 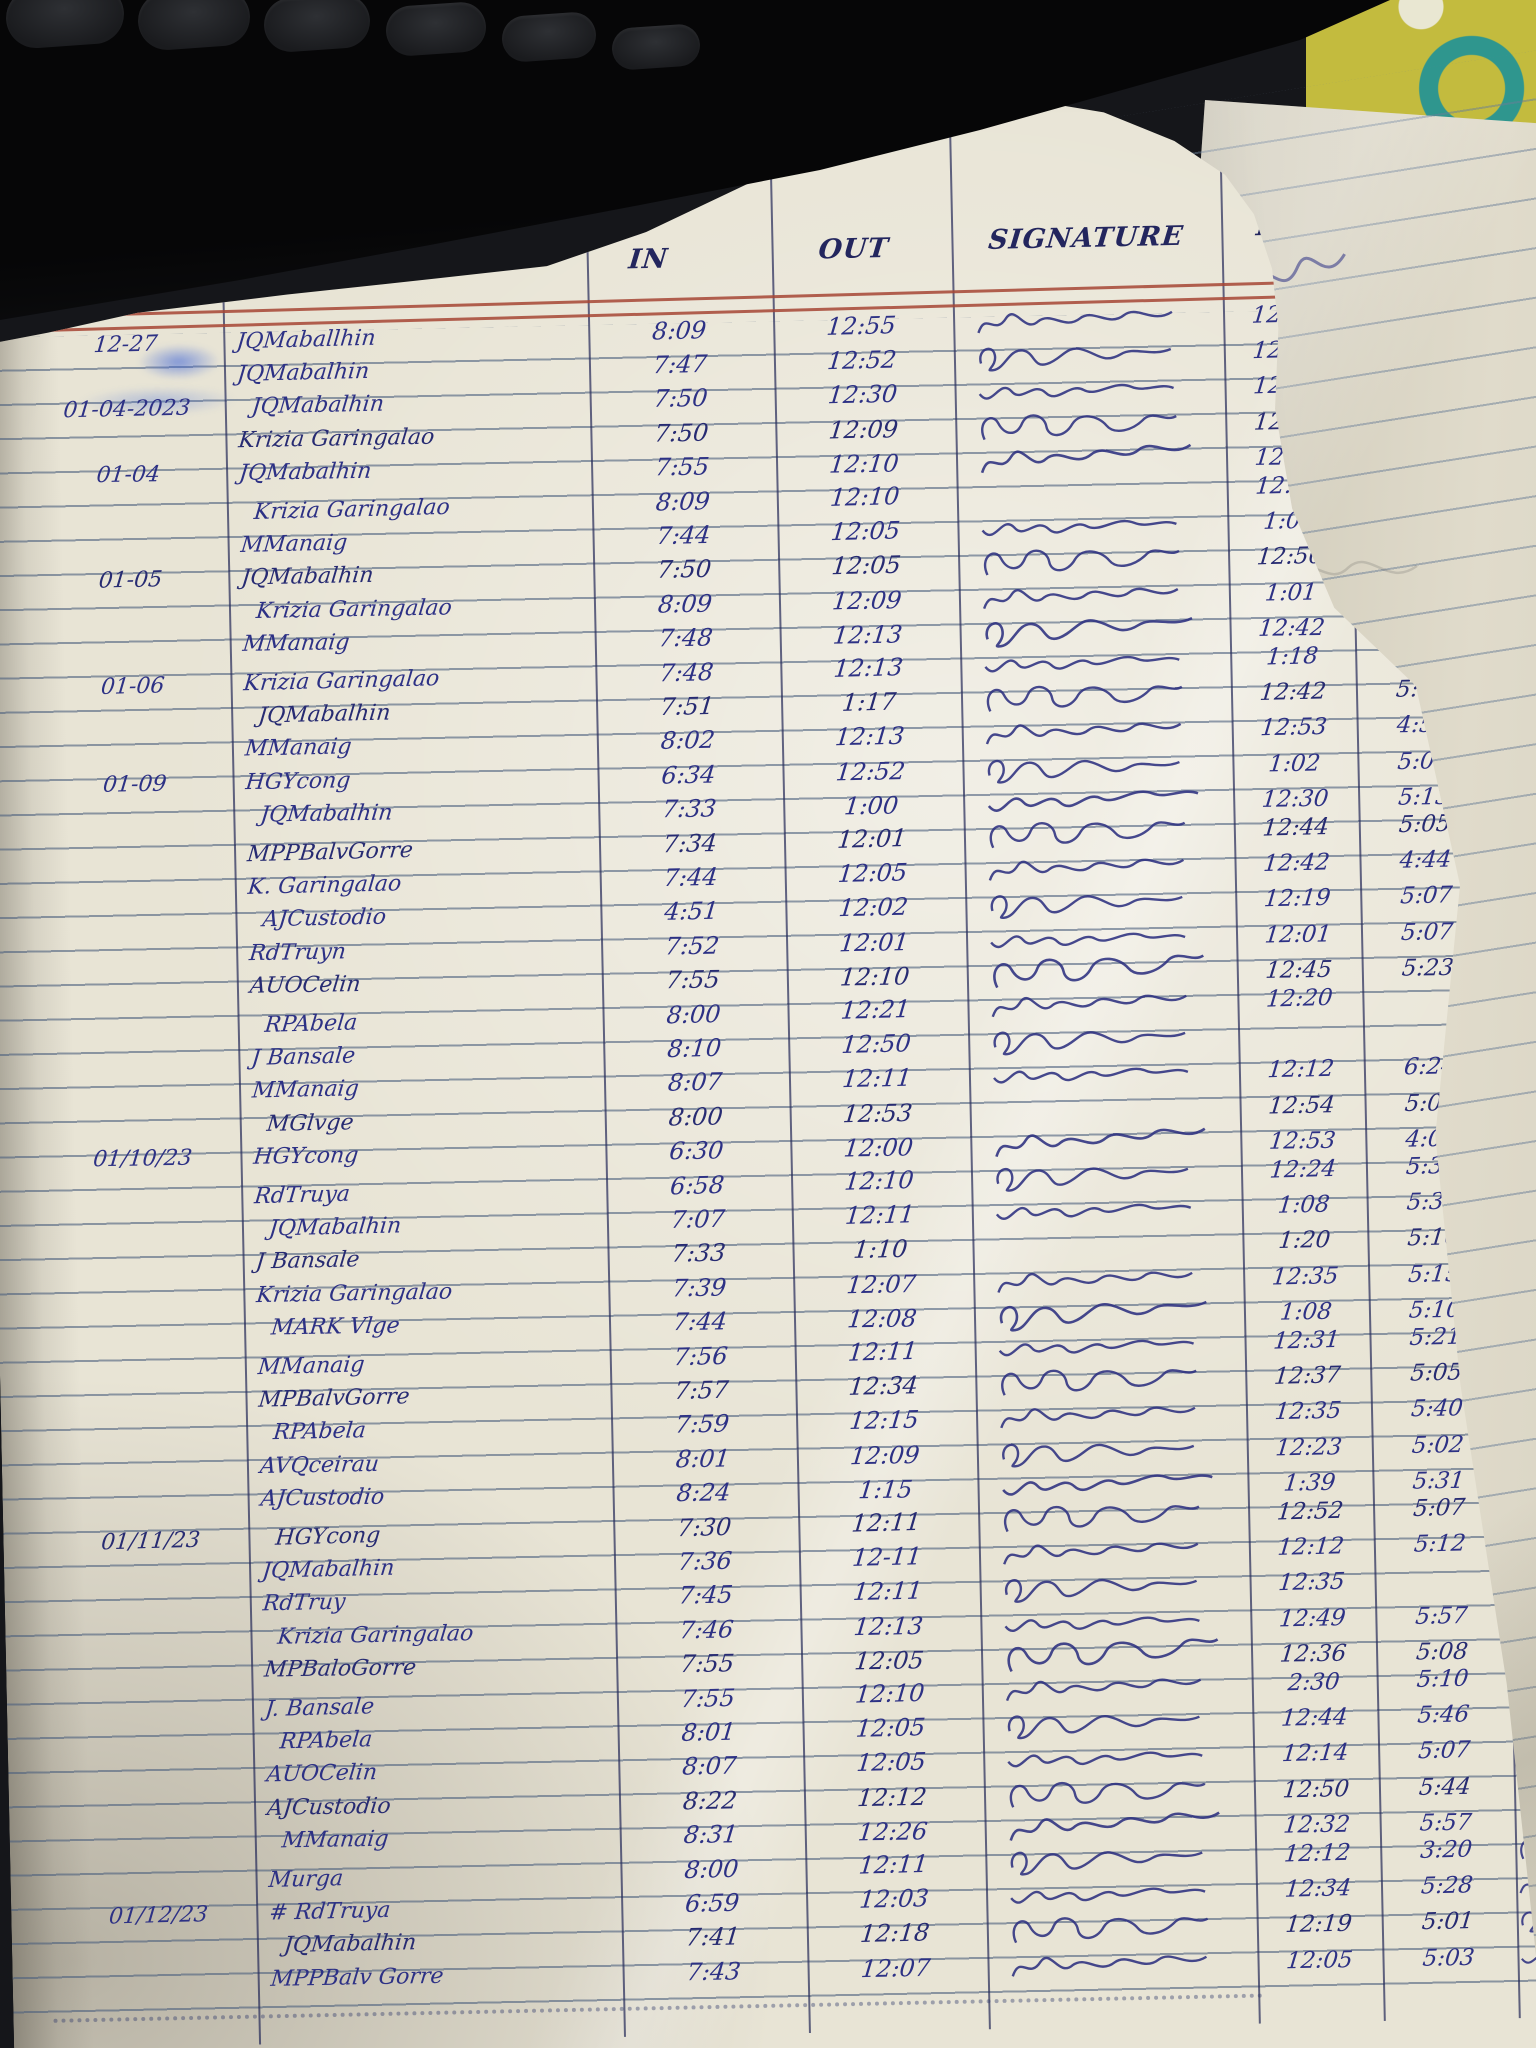 I want to click on pm-in-cell: 12:20, so click(x=1299, y=998).